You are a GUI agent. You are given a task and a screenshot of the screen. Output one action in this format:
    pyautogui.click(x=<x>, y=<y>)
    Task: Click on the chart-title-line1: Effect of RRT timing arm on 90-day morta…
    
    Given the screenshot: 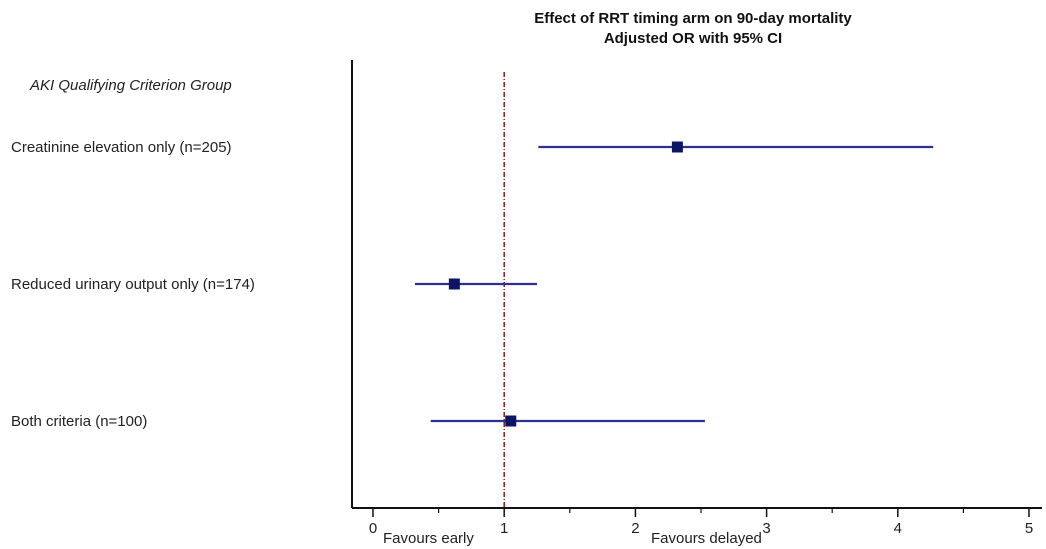 What is the action you would take?
    pyautogui.click(x=693, y=18)
    